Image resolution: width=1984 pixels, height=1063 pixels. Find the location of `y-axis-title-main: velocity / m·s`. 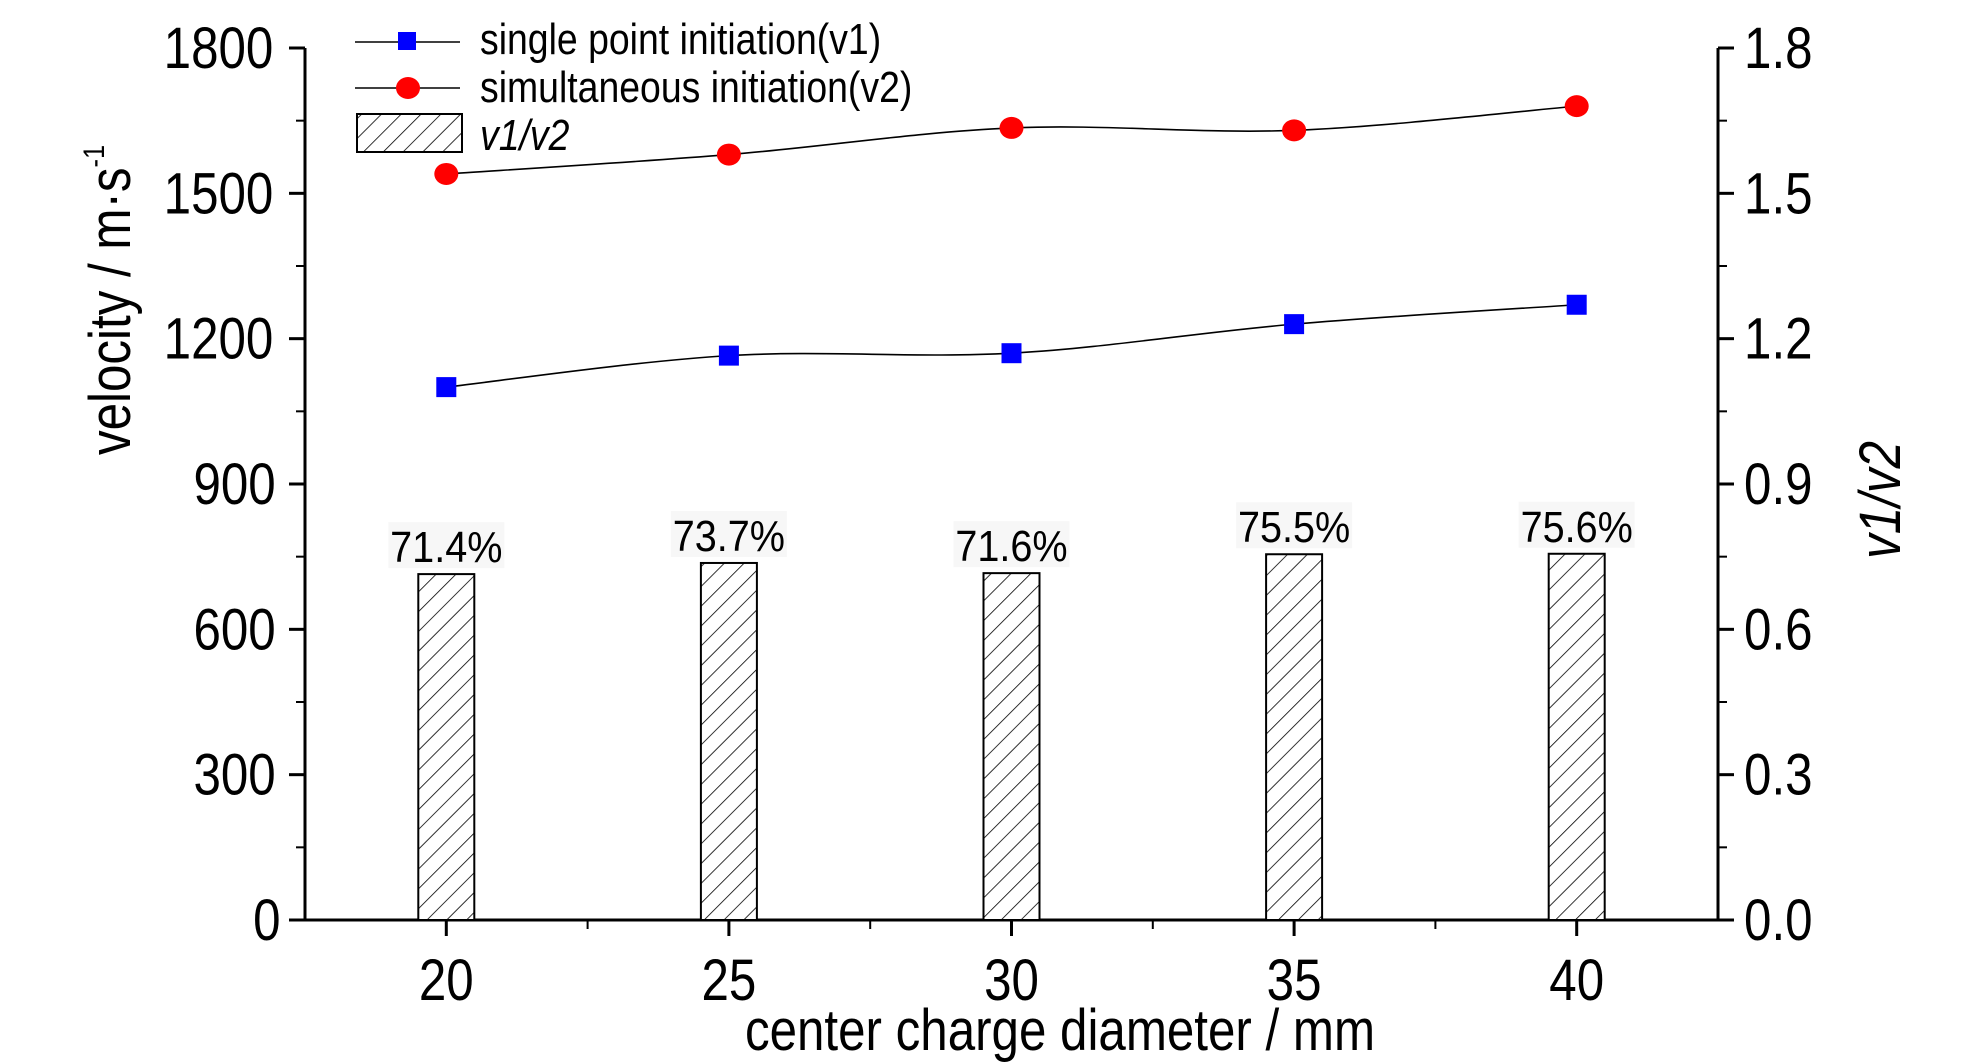

y-axis-title-main: velocity / m·s is located at coordinates (110, 311).